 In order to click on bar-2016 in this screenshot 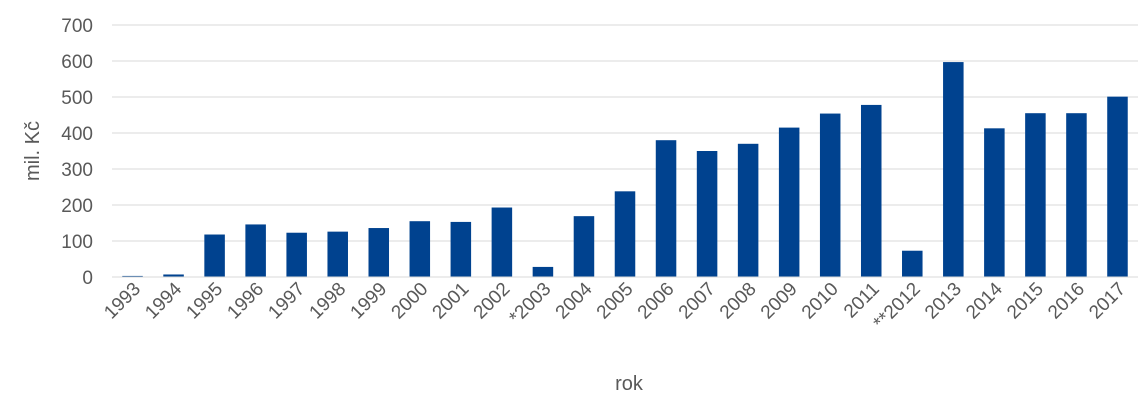, I will do `click(1076, 195)`.